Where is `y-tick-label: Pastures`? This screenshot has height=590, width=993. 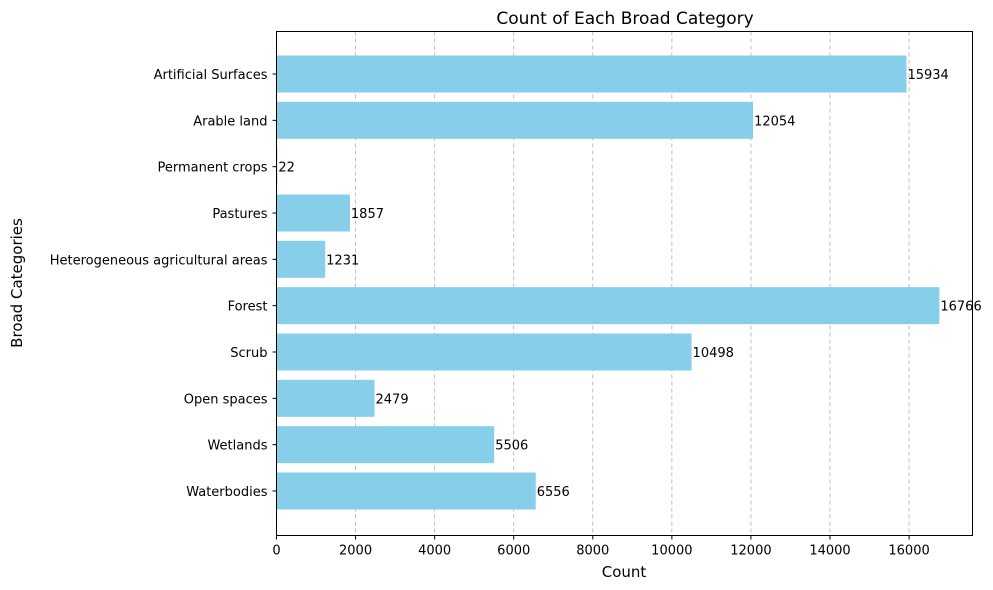 y-tick-label: Pastures is located at coordinates (239, 214).